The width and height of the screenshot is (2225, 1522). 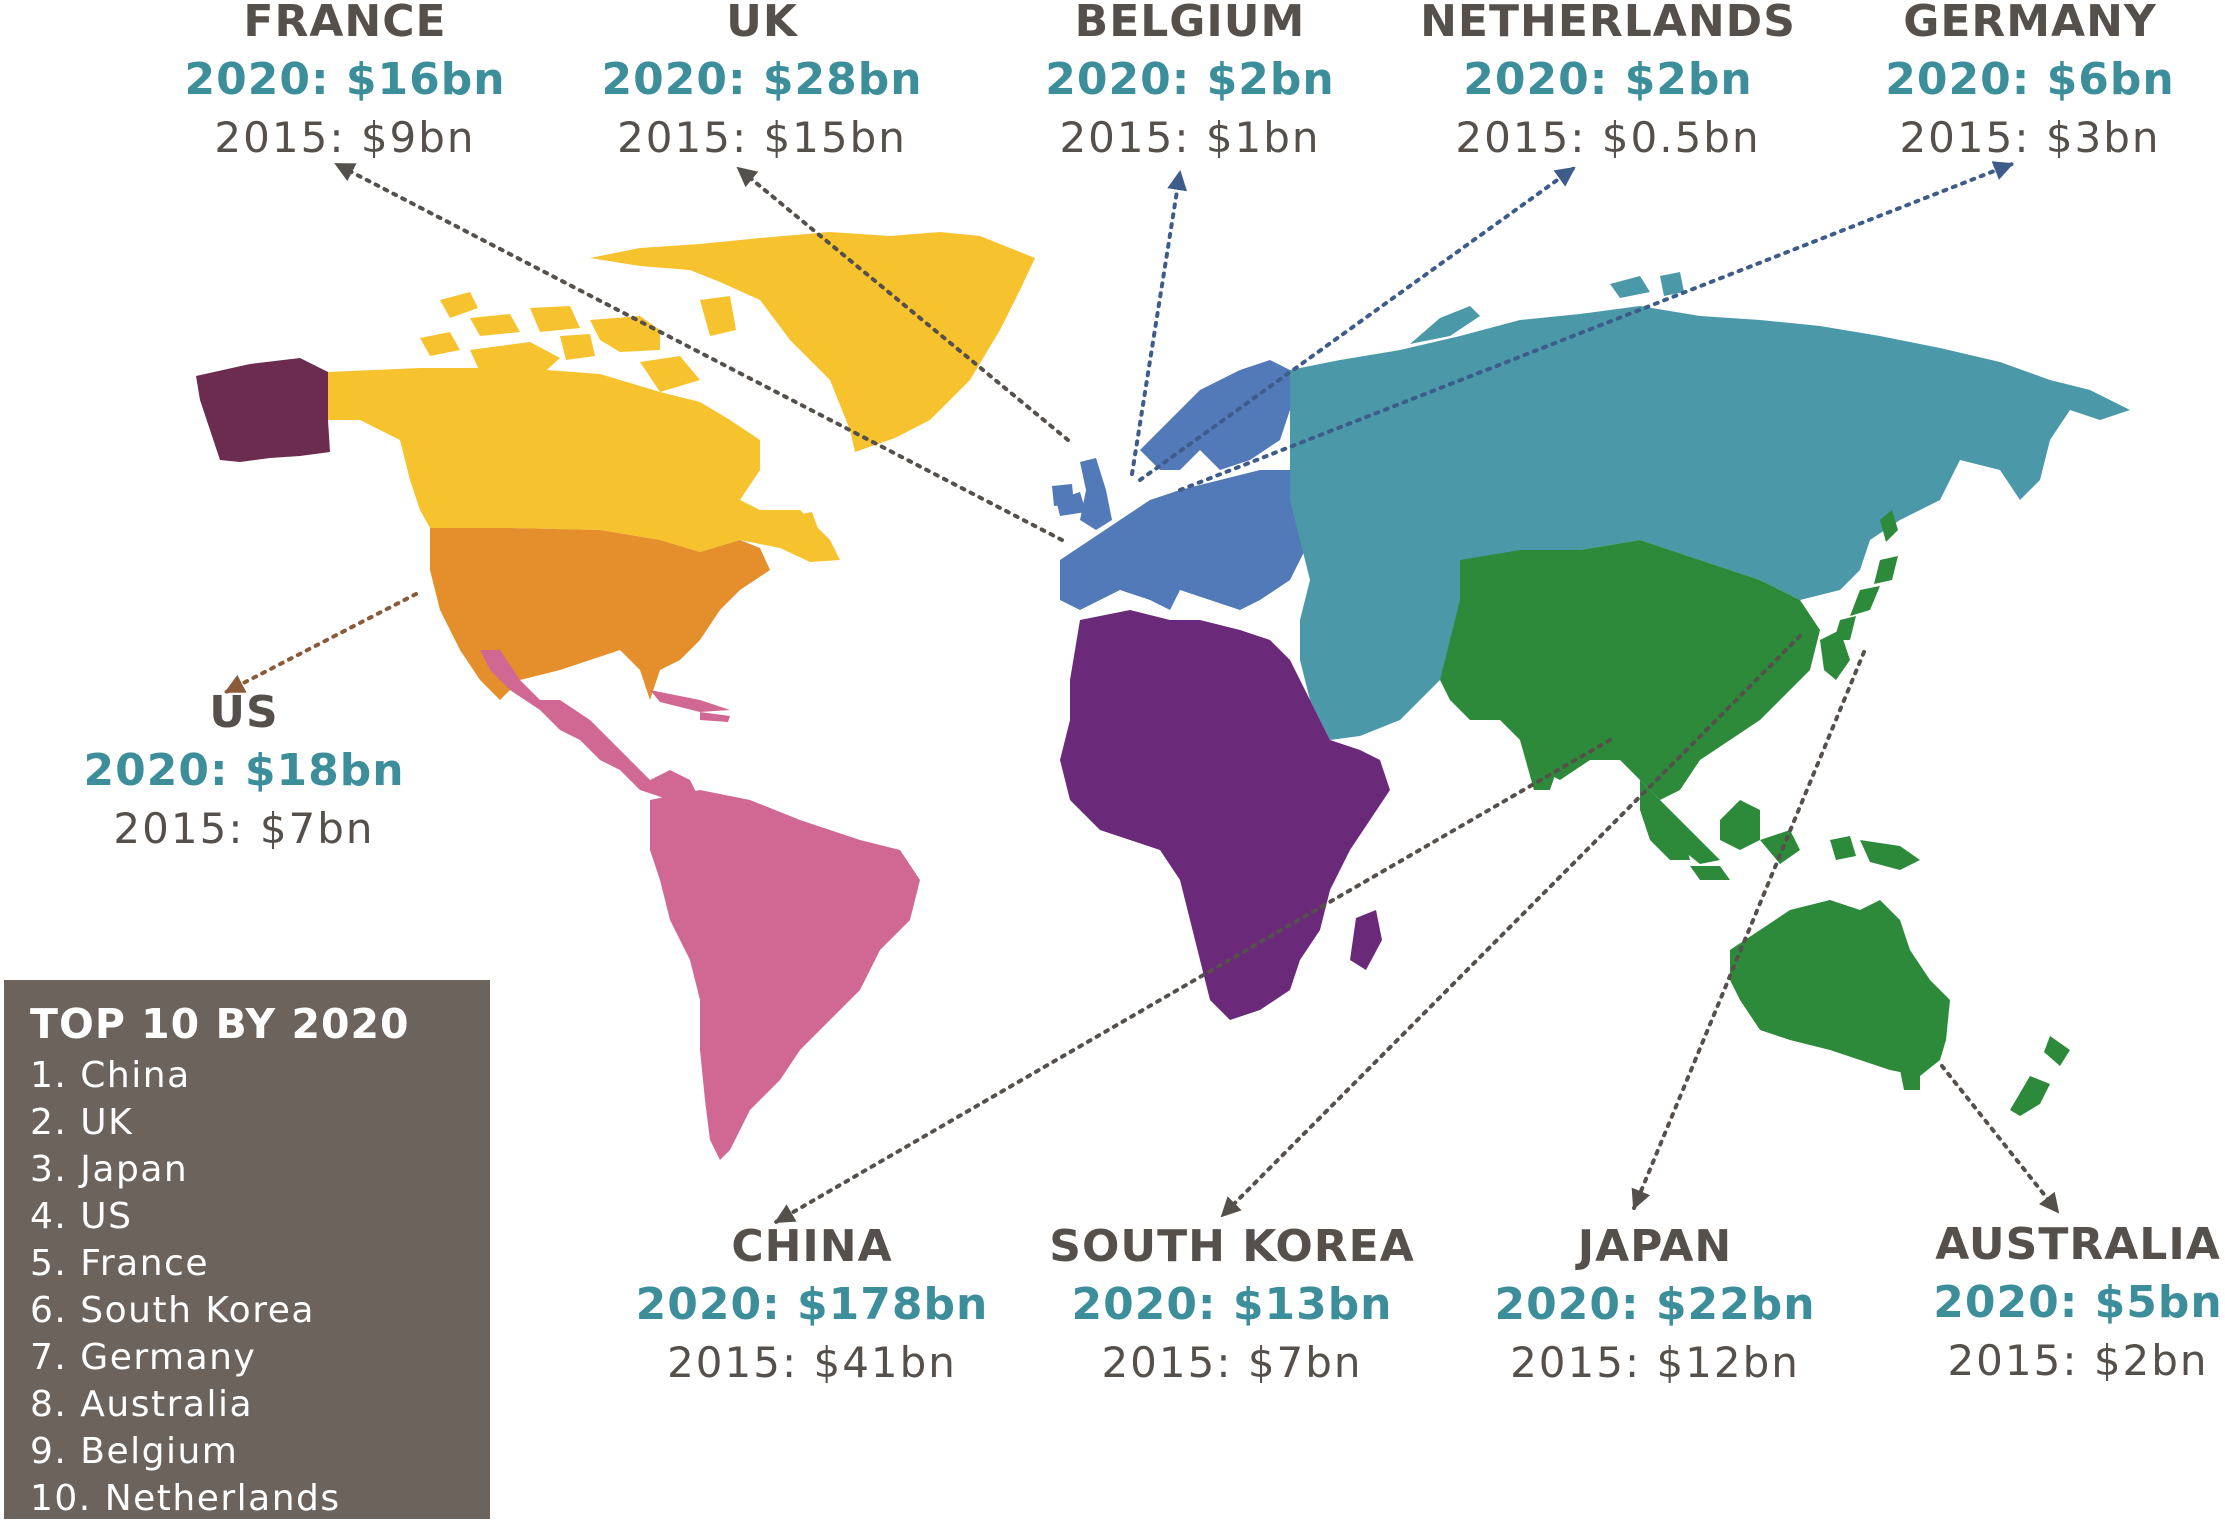 What do you see at coordinates (1780, 840) in the screenshot?
I see `indonesia-shape` at bounding box center [1780, 840].